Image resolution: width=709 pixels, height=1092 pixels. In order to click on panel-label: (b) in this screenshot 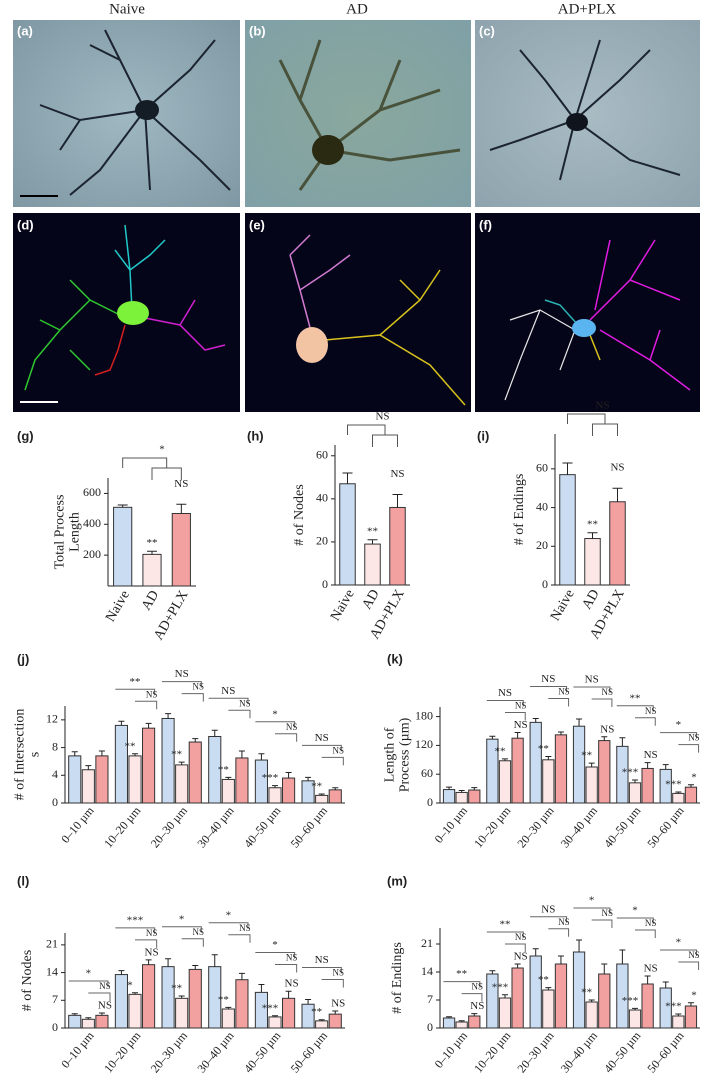, I will do `click(257, 30)`.